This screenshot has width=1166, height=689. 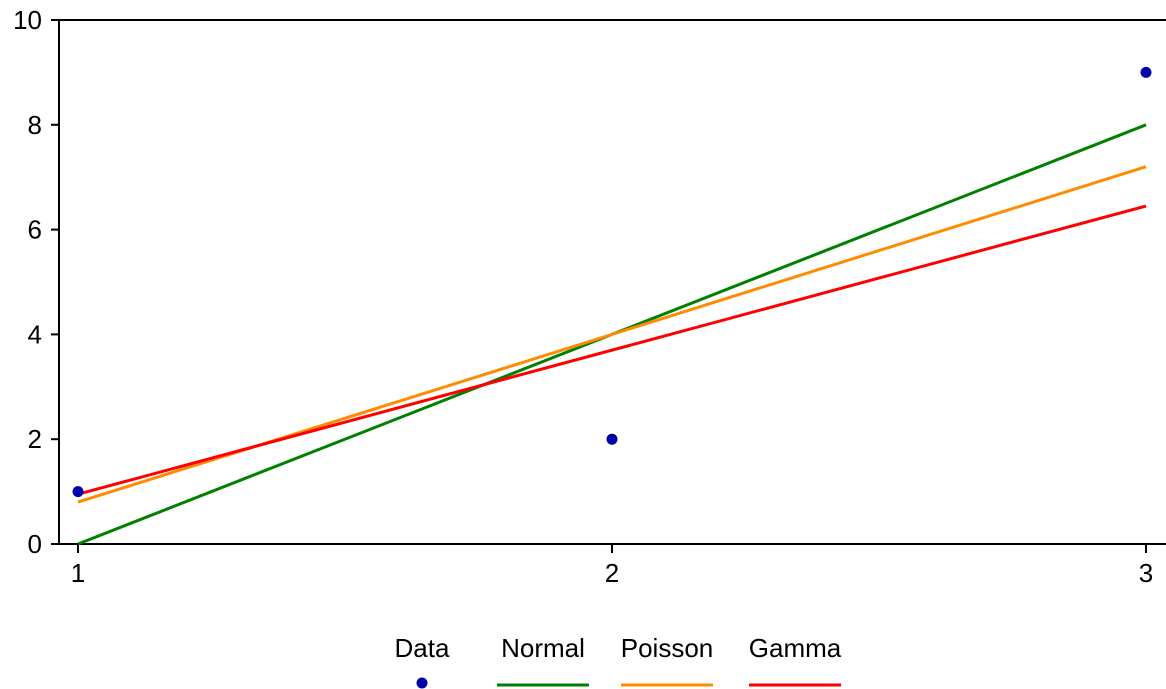 What do you see at coordinates (795, 648) in the screenshot?
I see `legend-label-gamma: Gamma` at bounding box center [795, 648].